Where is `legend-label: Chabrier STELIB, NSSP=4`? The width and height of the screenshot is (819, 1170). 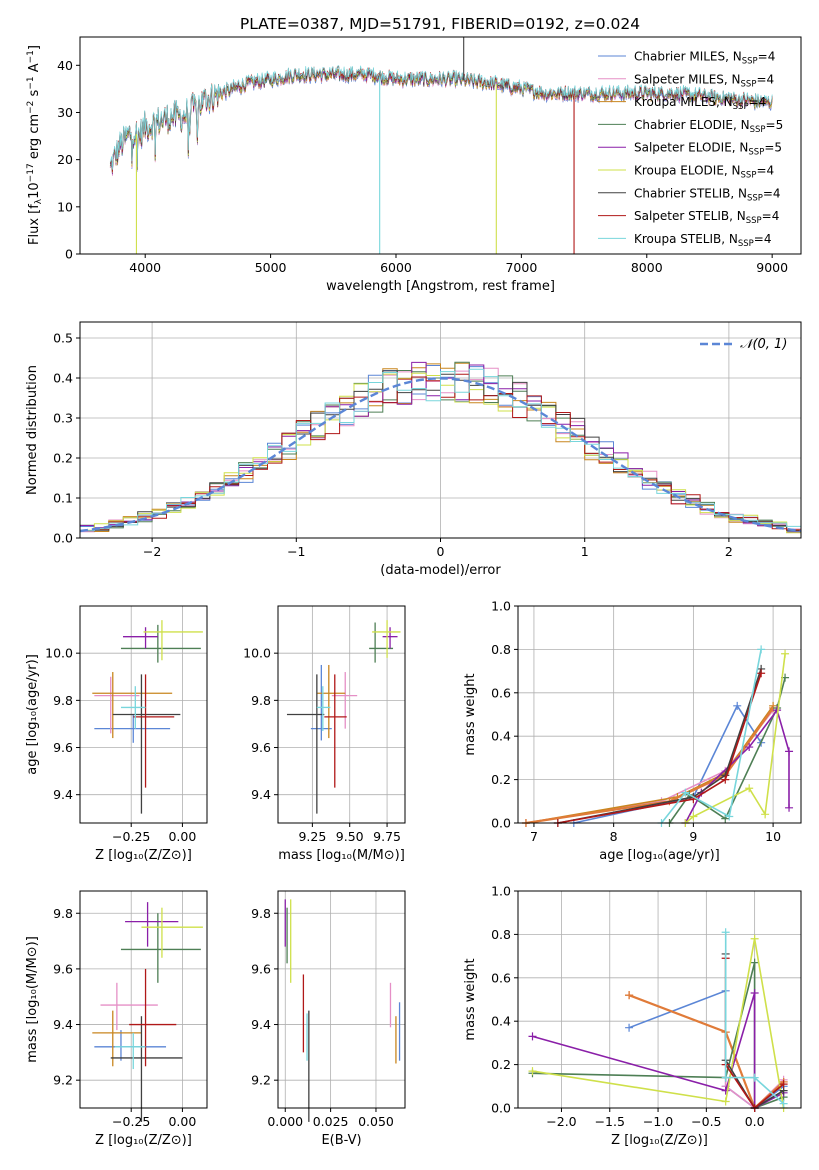 legend-label: Chabrier STELIB, NSSP=4 is located at coordinates (707, 194).